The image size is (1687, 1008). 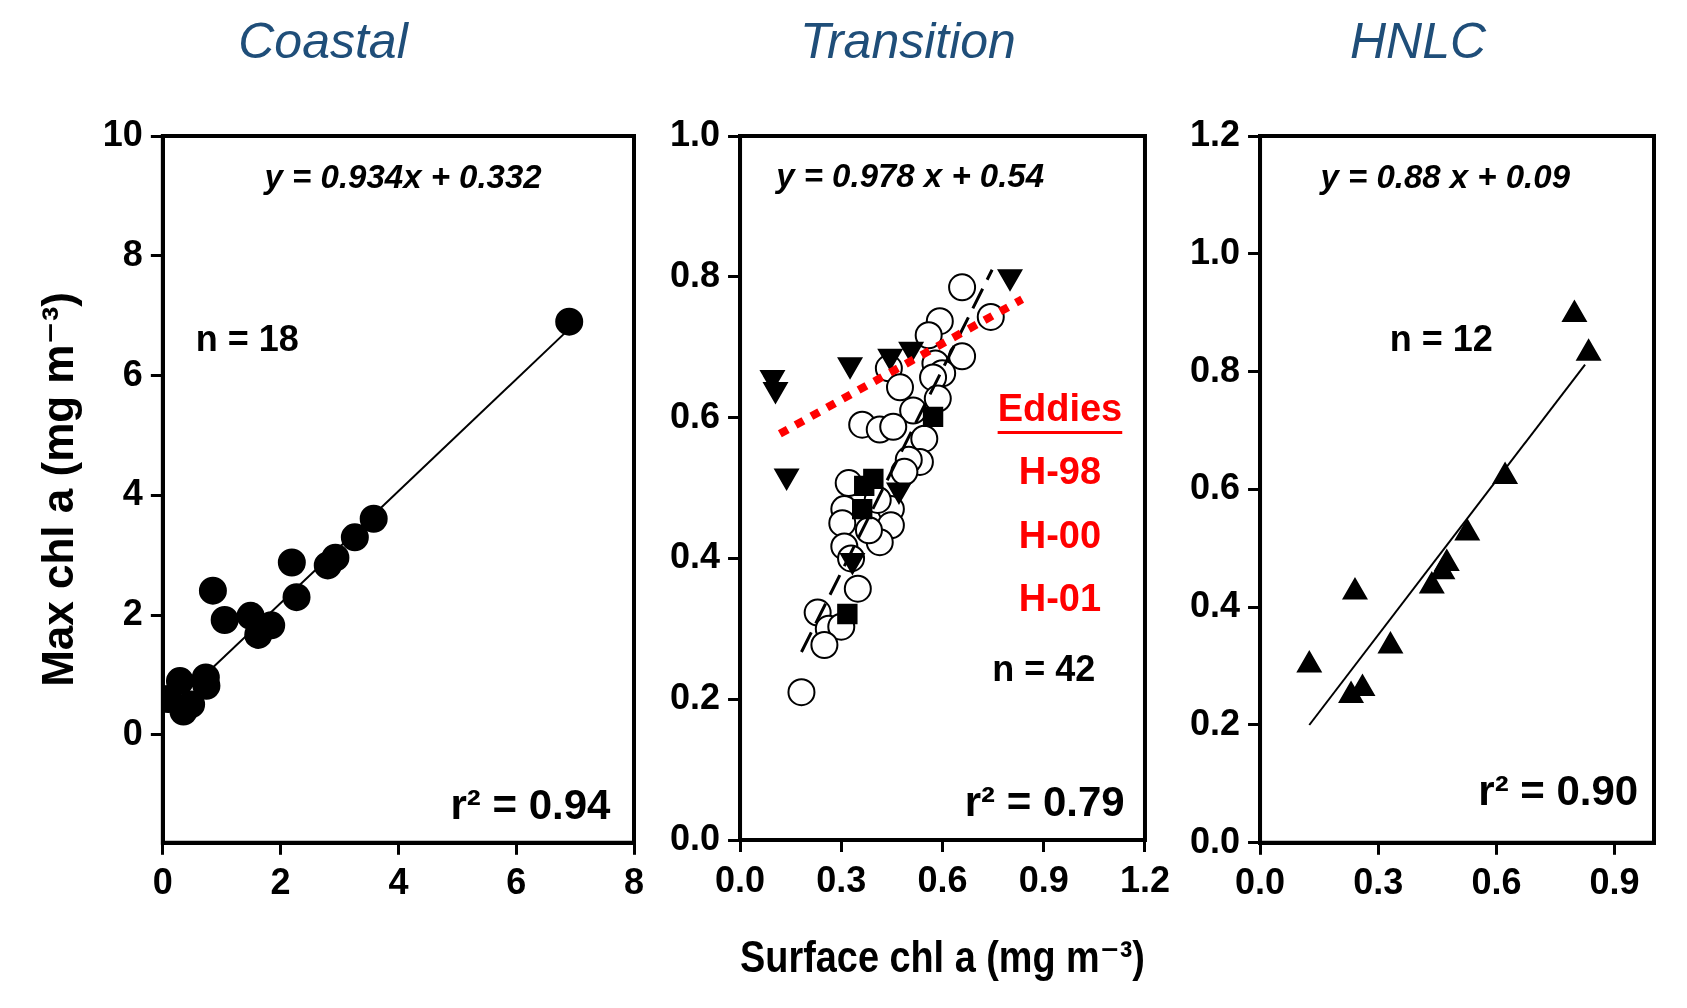 What do you see at coordinates (531, 805) in the screenshot?
I see `annotation: r² = 0.94` at bounding box center [531, 805].